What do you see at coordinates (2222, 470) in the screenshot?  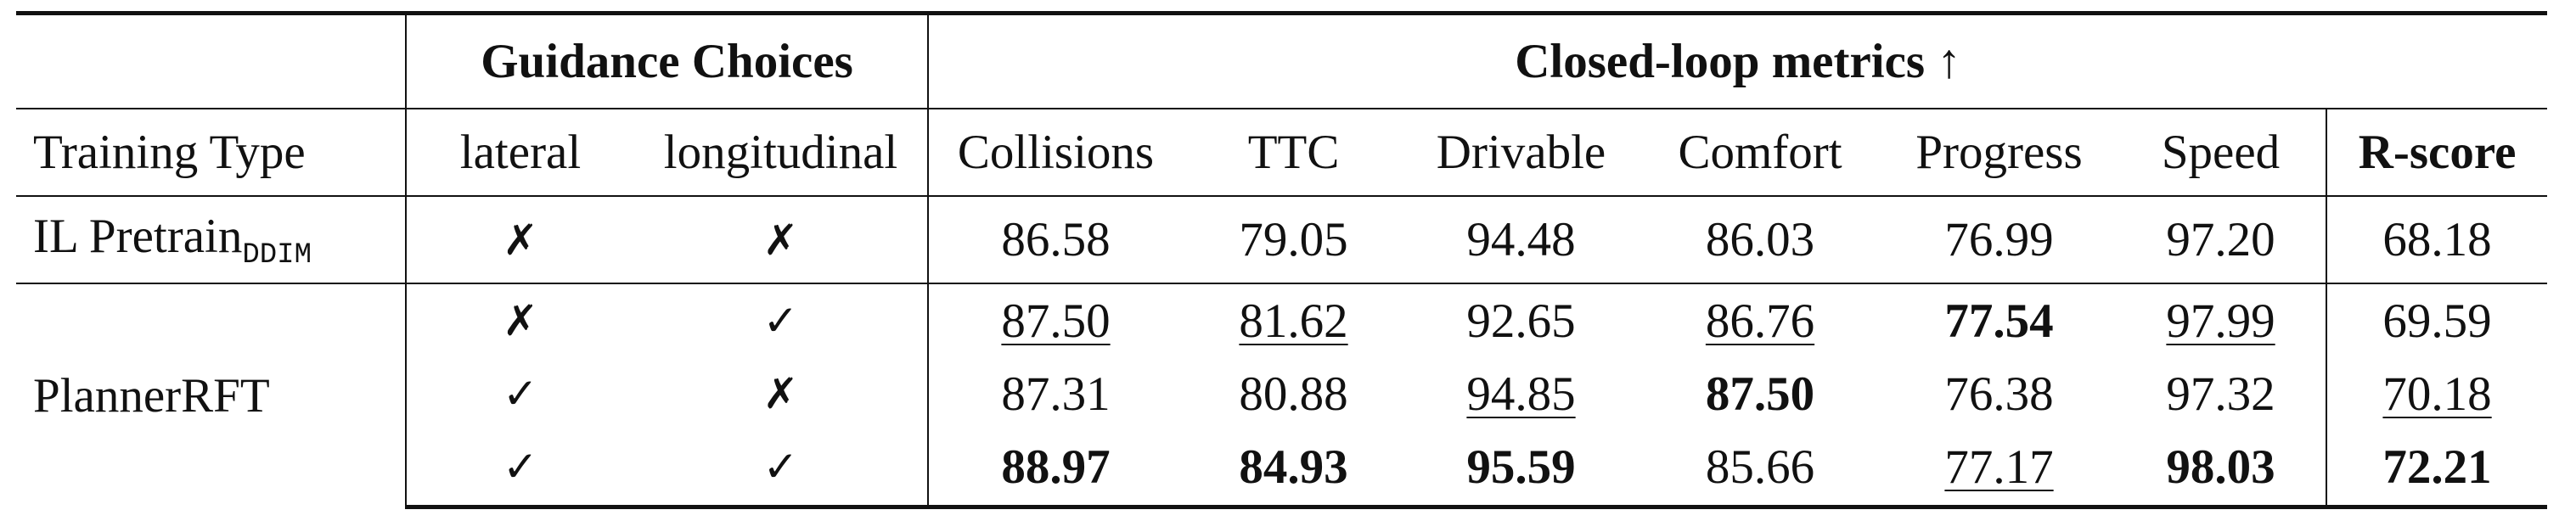 I see `metric-cell: 98.03` at bounding box center [2222, 470].